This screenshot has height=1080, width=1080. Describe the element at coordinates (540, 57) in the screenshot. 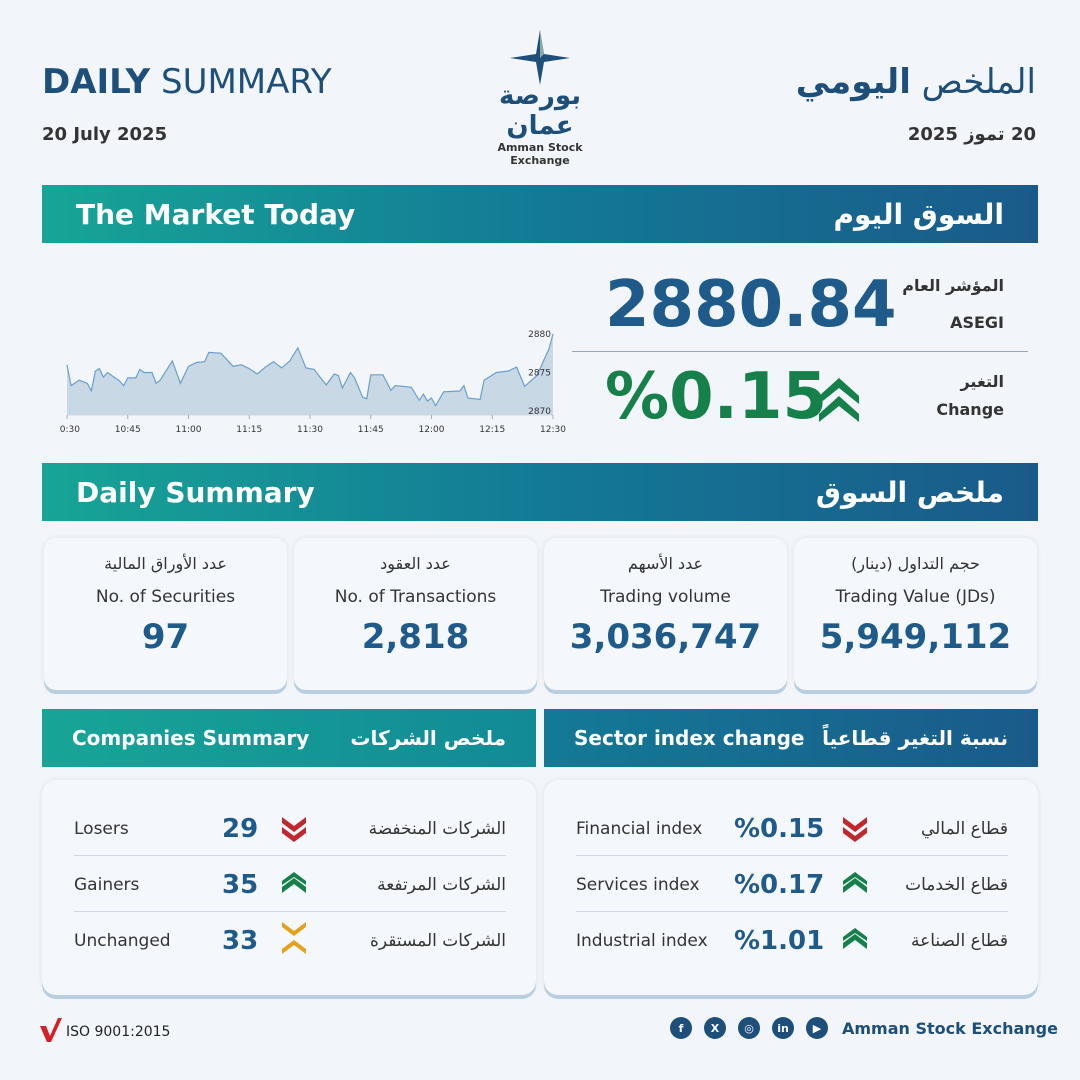

I see `logo-star-icon` at that location.